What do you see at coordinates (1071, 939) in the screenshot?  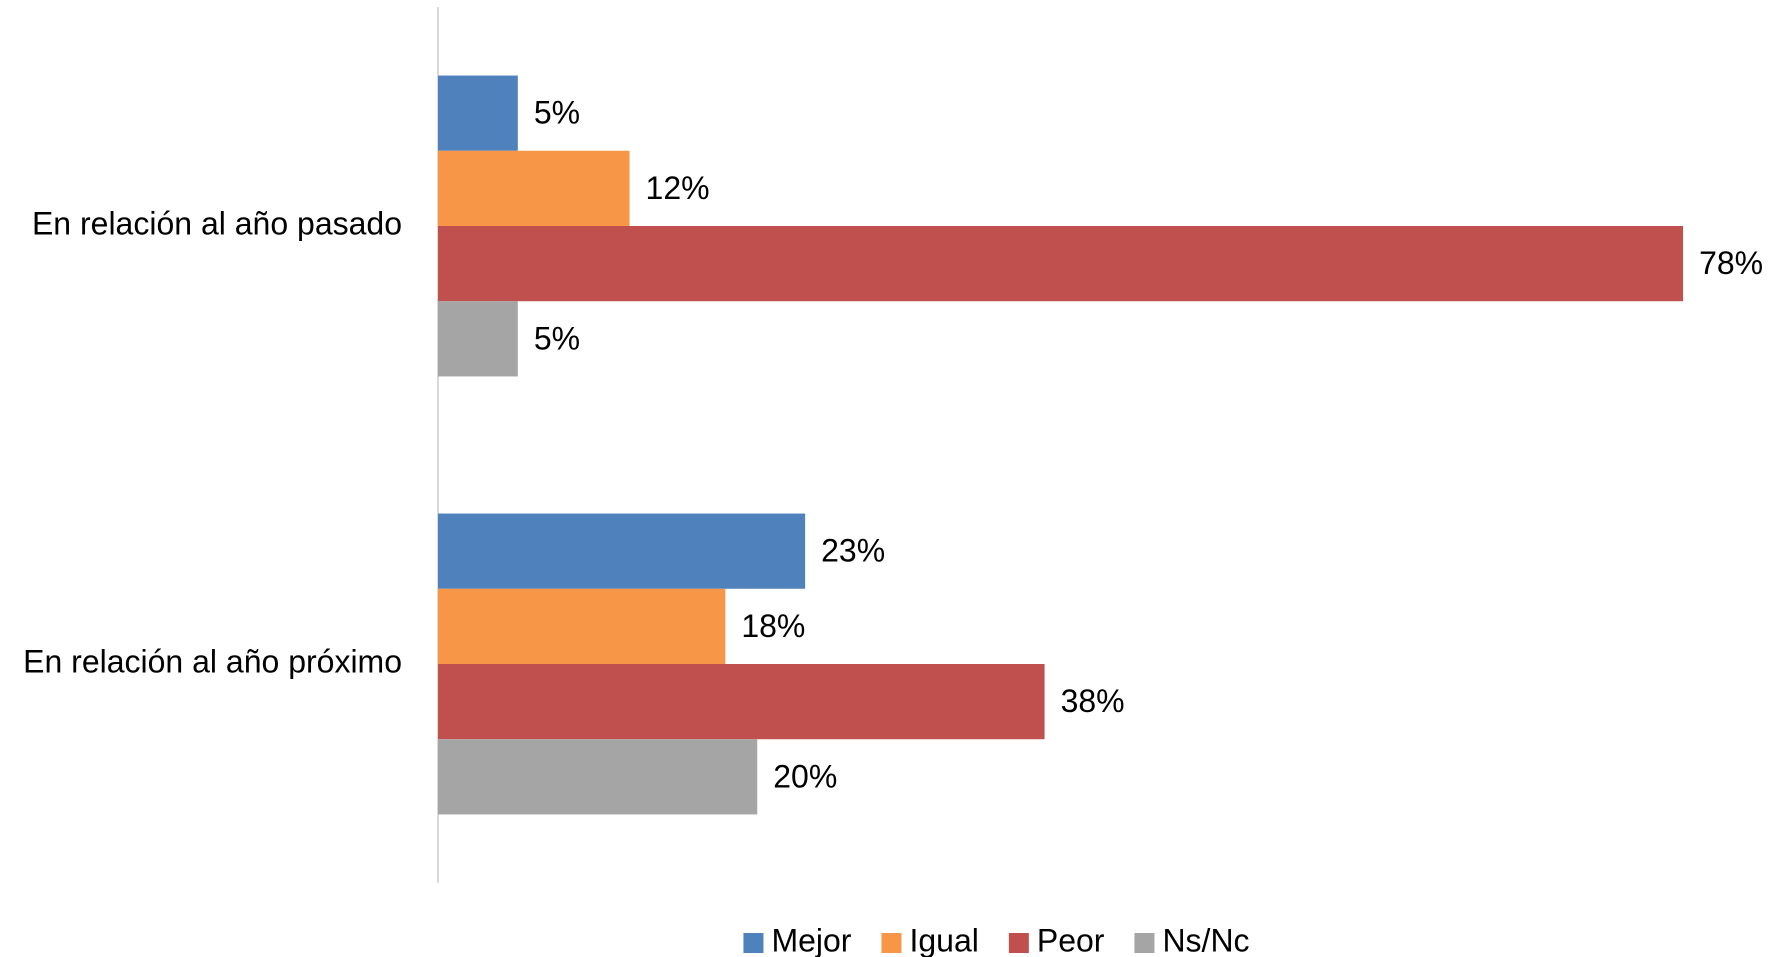 I see `legend-label: Peor` at bounding box center [1071, 939].